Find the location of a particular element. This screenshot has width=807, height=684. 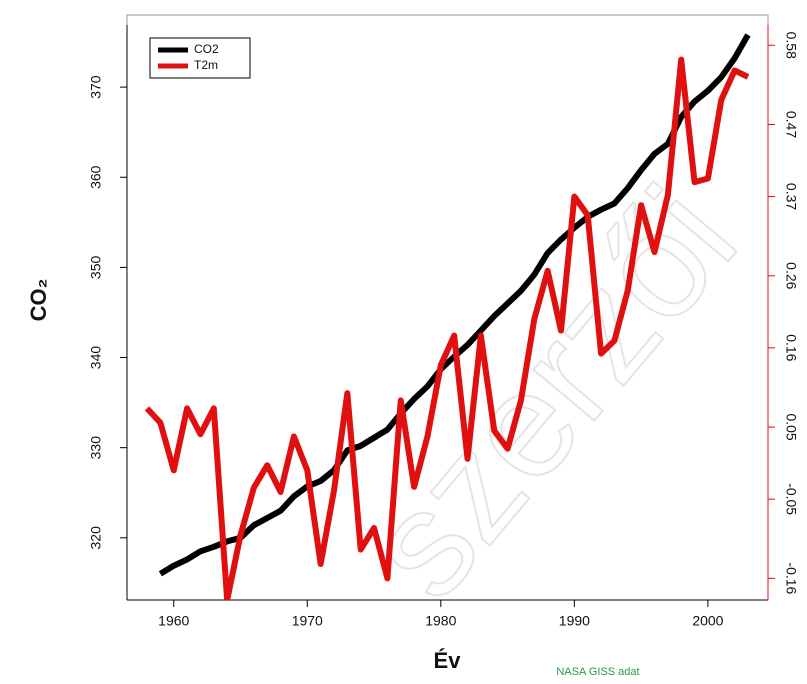

legend-box is located at coordinates (200, 58).